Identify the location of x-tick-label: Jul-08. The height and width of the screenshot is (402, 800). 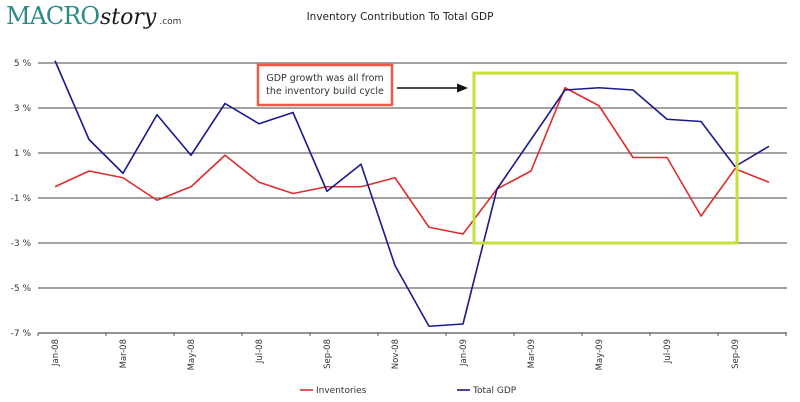
(260, 351).